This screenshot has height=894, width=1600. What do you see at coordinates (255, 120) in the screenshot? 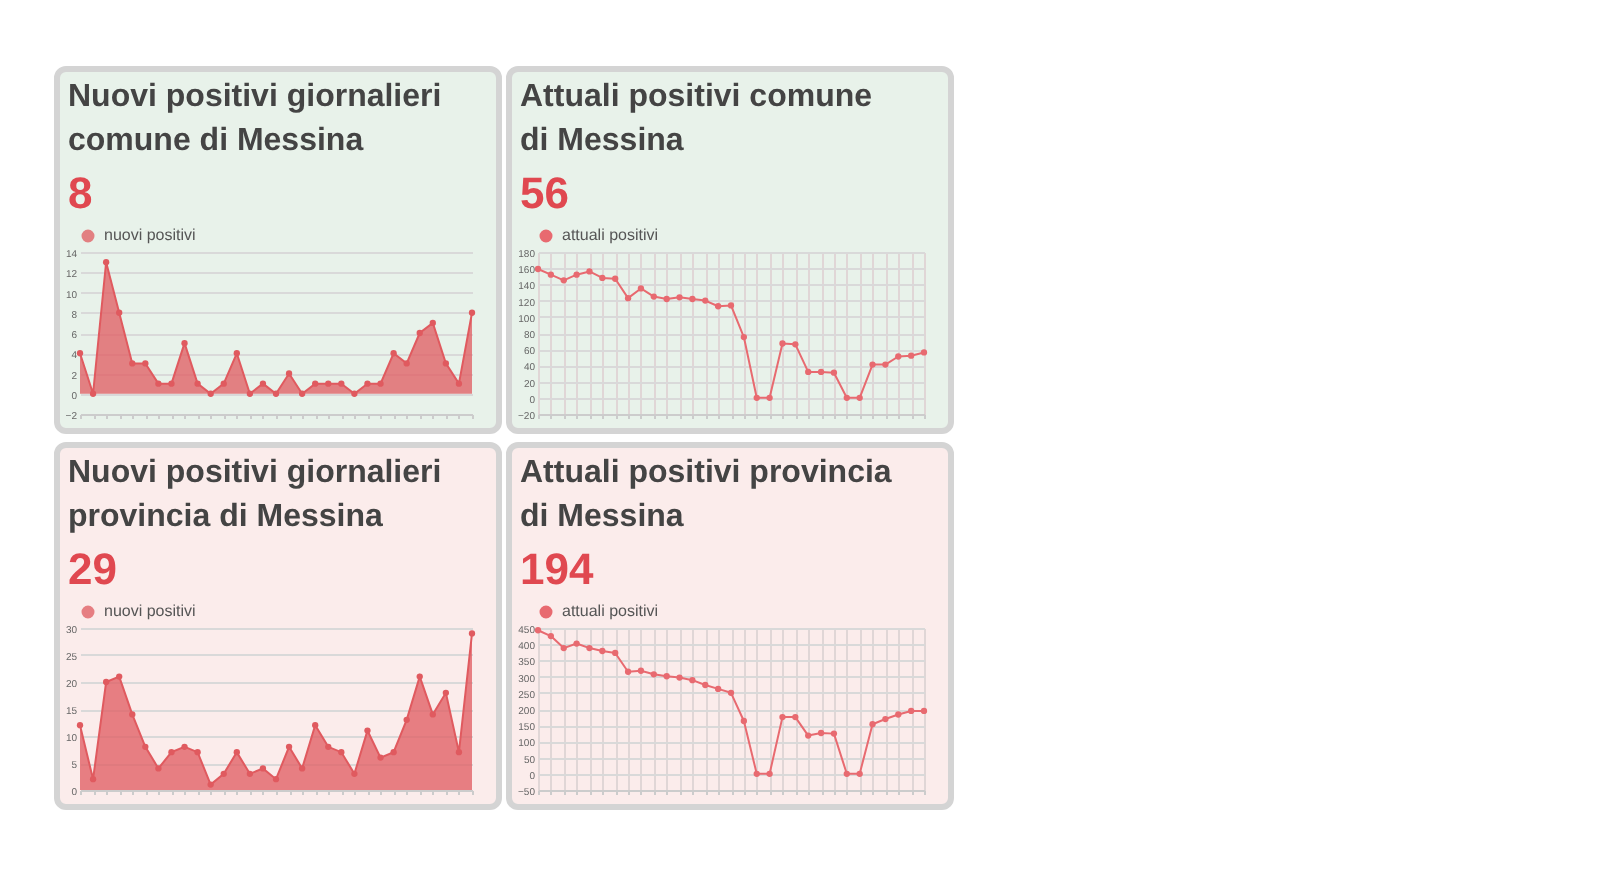
I see `chart-title: Nuovi positivi giornalieri comune di Messina` at bounding box center [255, 120].